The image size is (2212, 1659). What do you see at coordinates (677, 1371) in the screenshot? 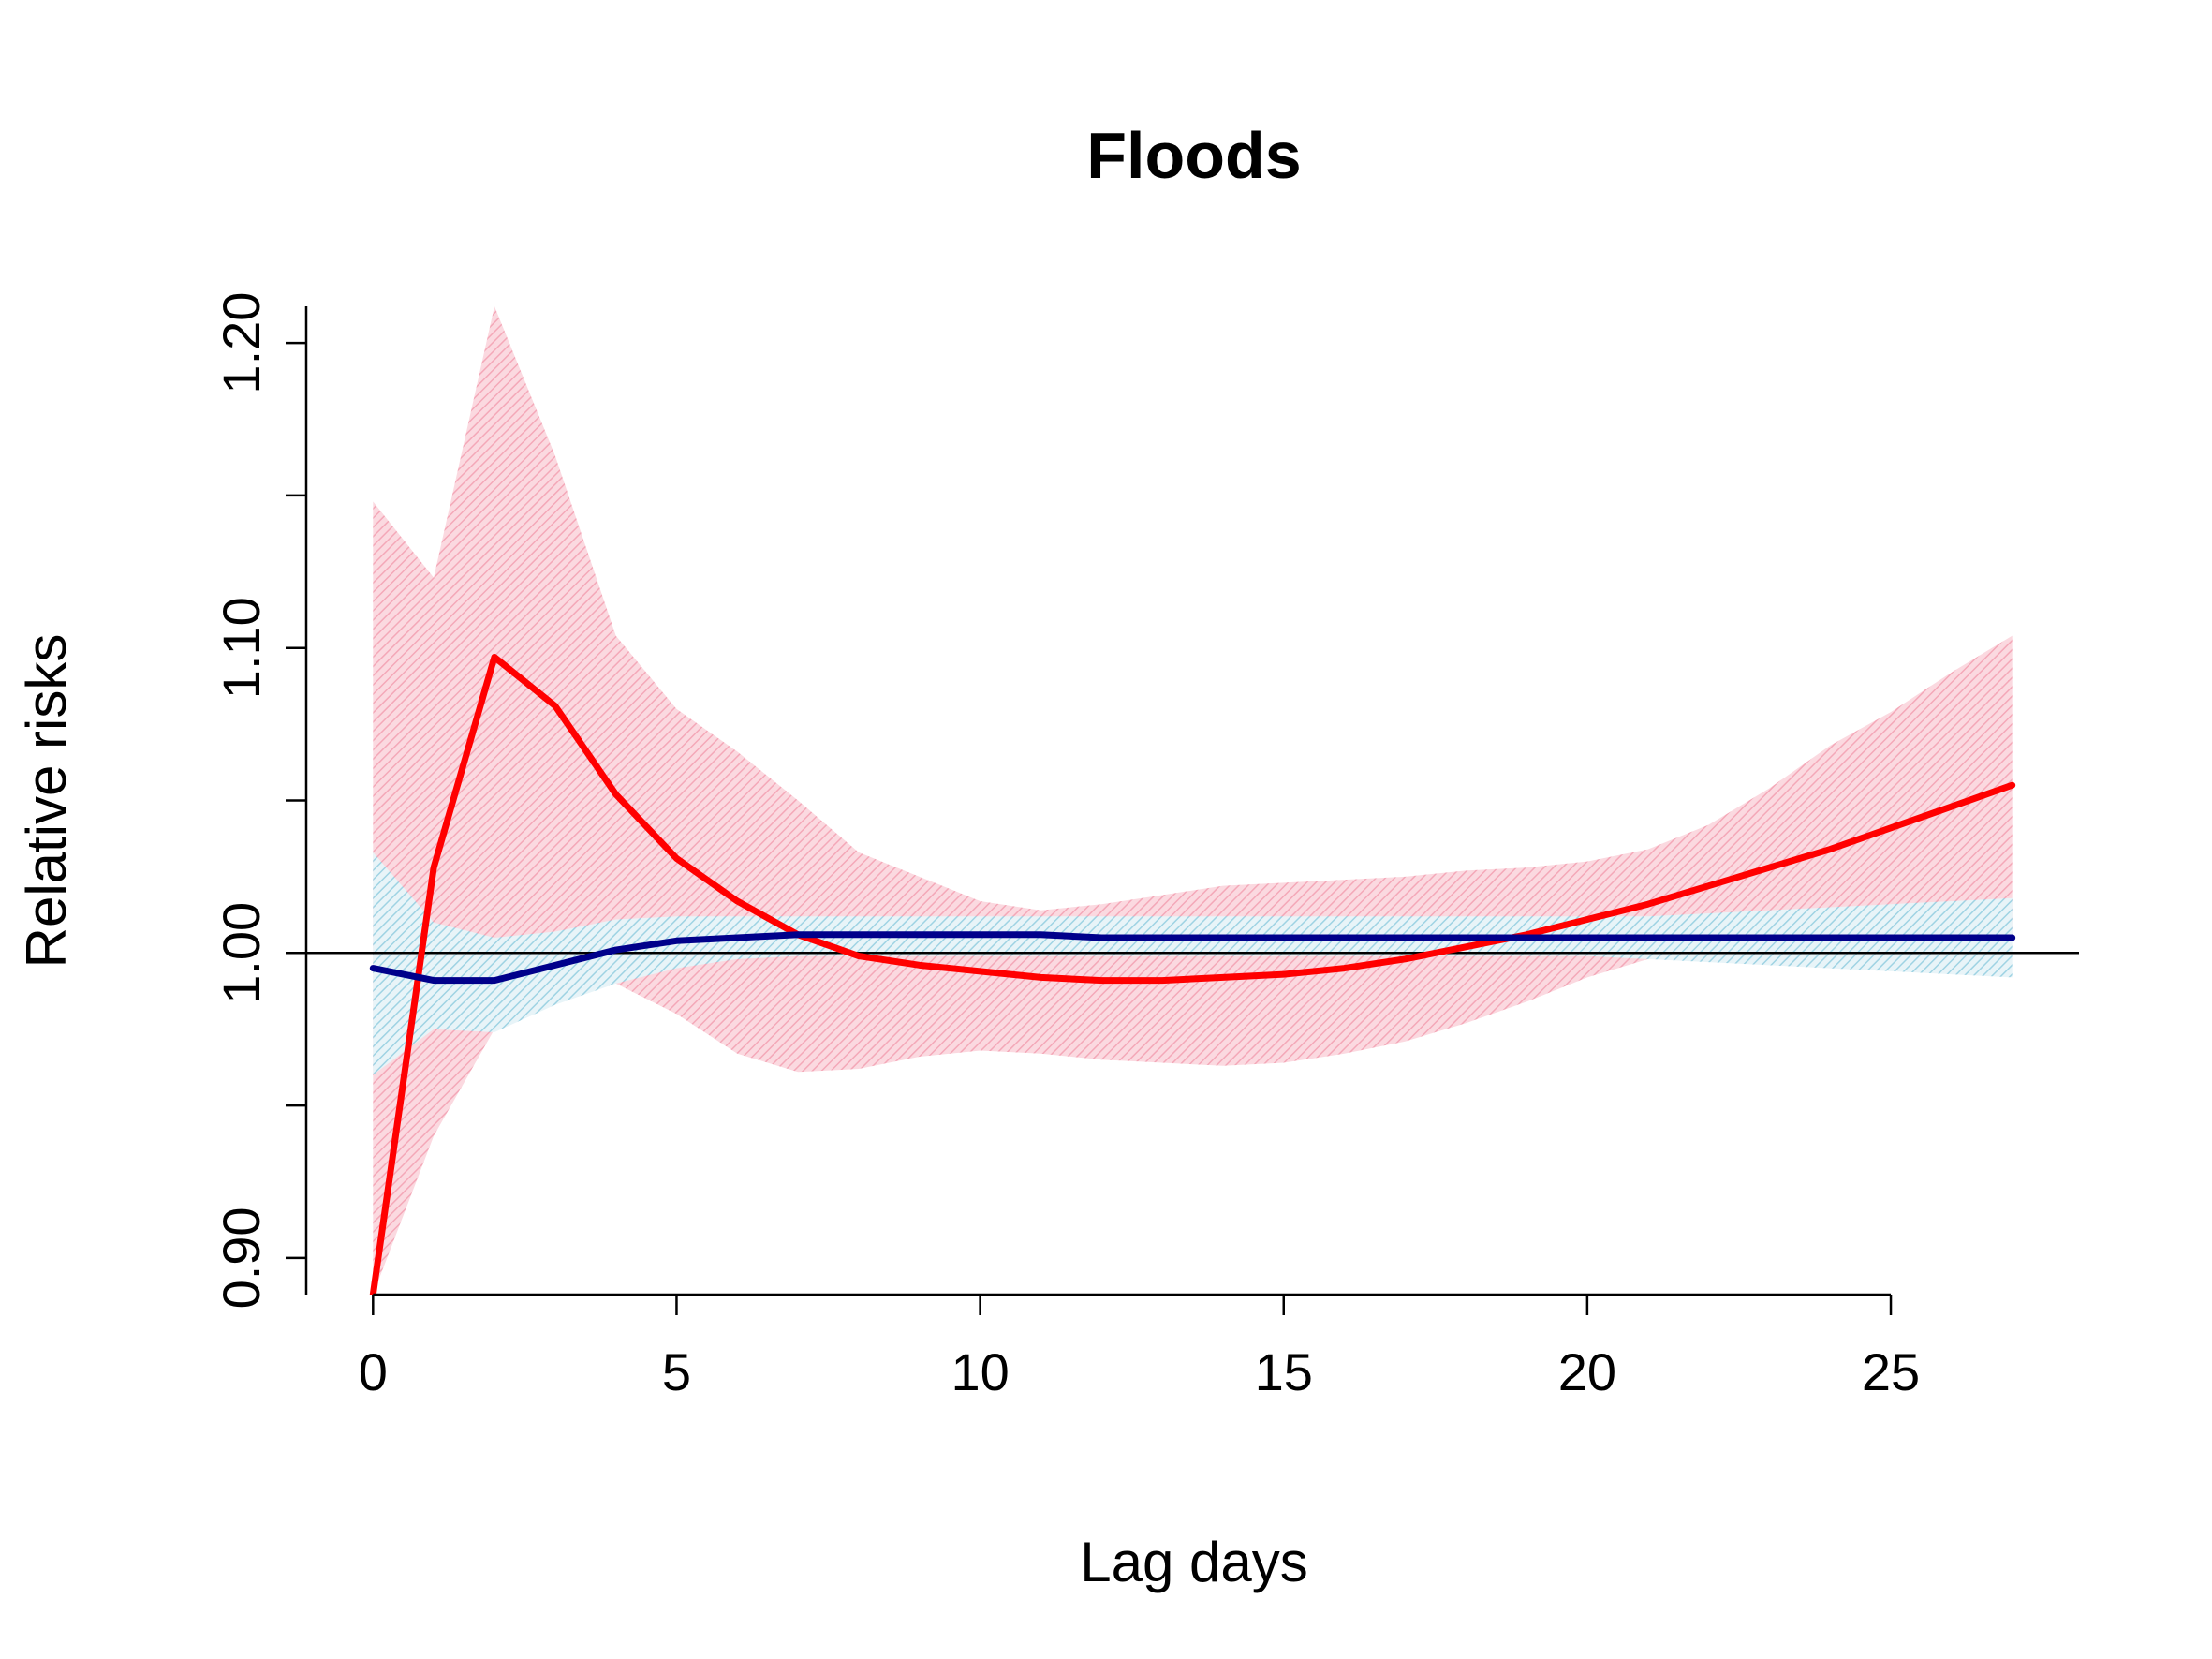
I see `x-tick-label: 5` at bounding box center [677, 1371].